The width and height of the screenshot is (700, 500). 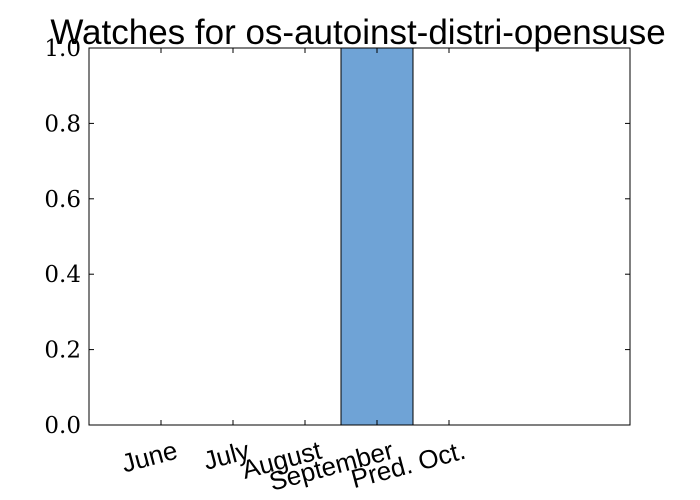 I want to click on bar-september, so click(x=377, y=236).